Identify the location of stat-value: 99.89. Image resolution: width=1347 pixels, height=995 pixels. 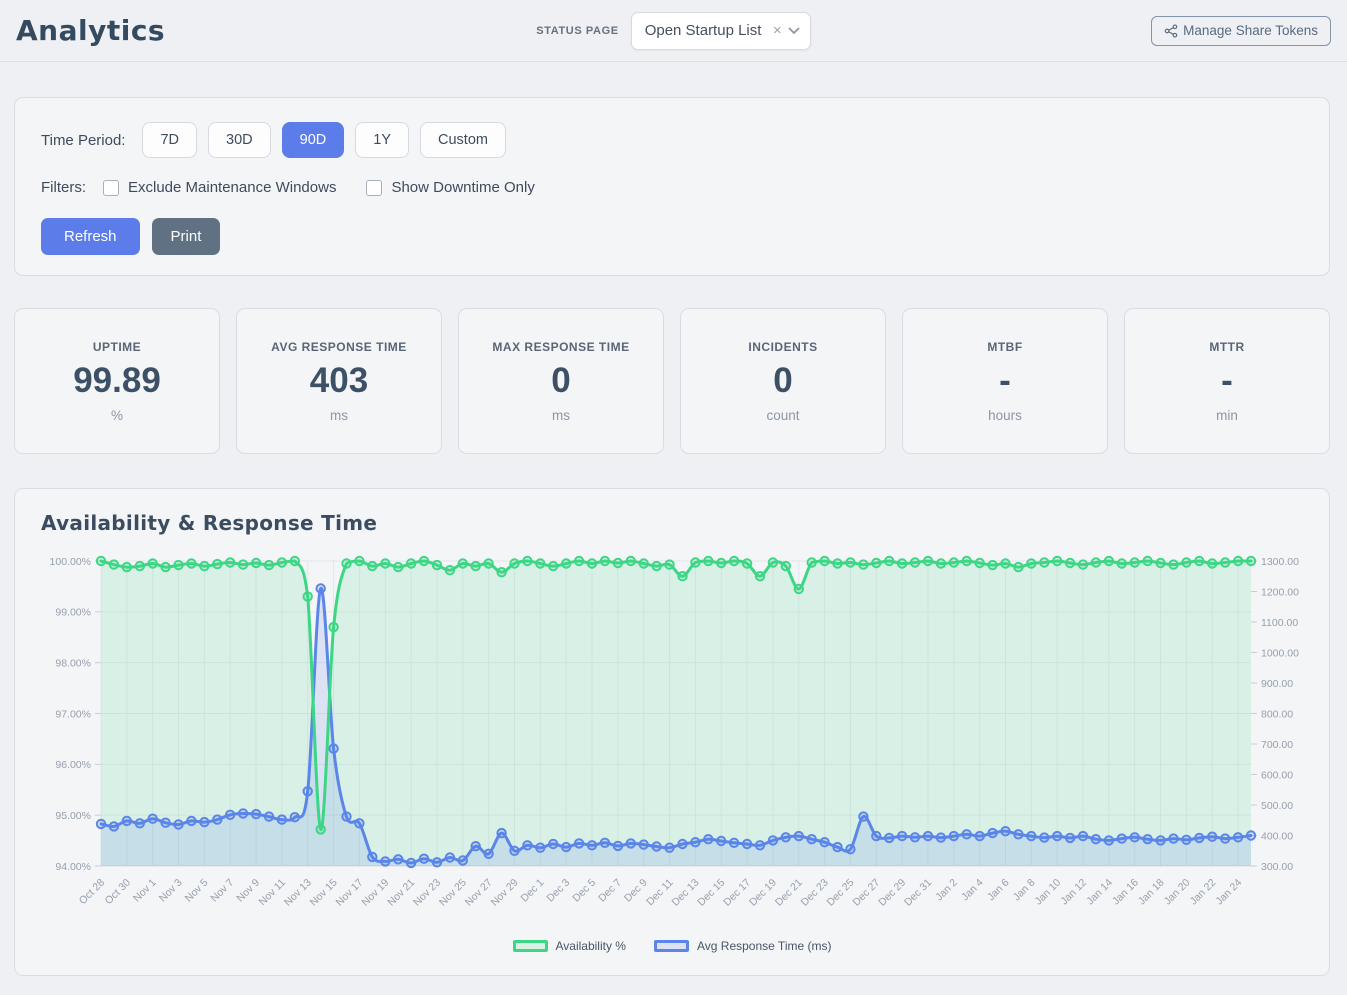
(117, 380).